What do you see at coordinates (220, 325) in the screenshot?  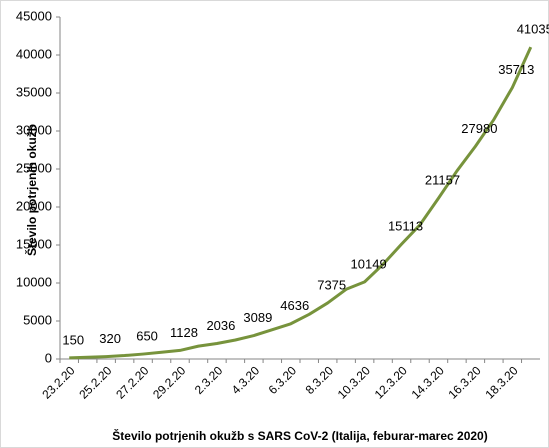 I see `data-label: 2036` at bounding box center [220, 325].